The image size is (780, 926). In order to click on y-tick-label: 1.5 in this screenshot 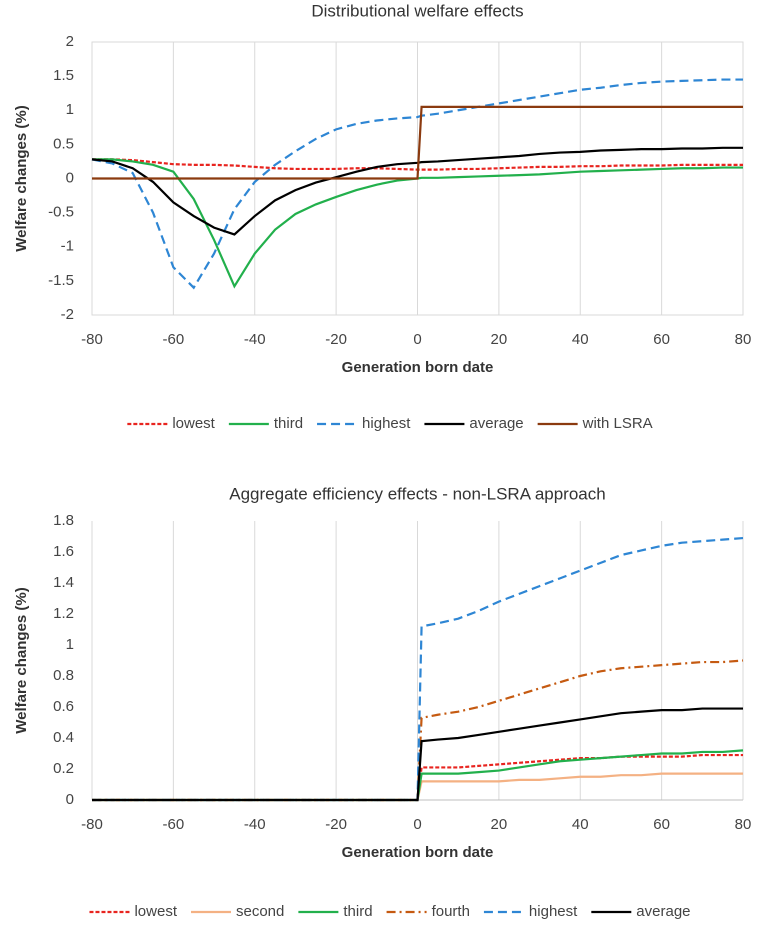, I will do `click(63, 75)`.